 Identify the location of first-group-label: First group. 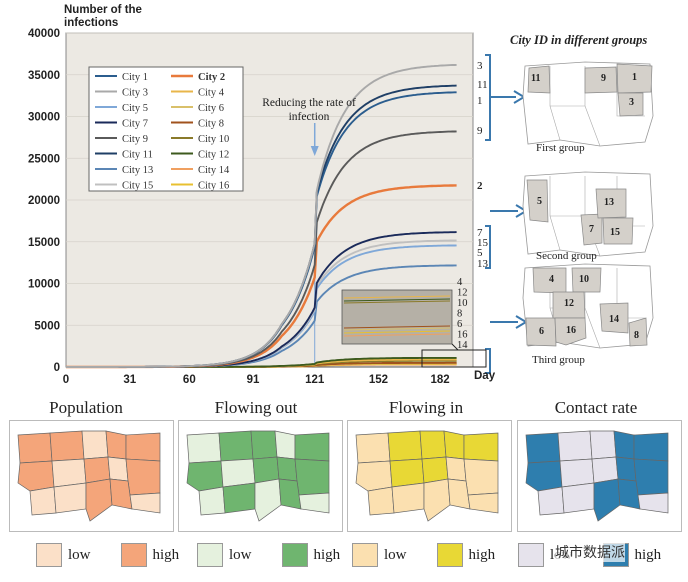
(560, 148).